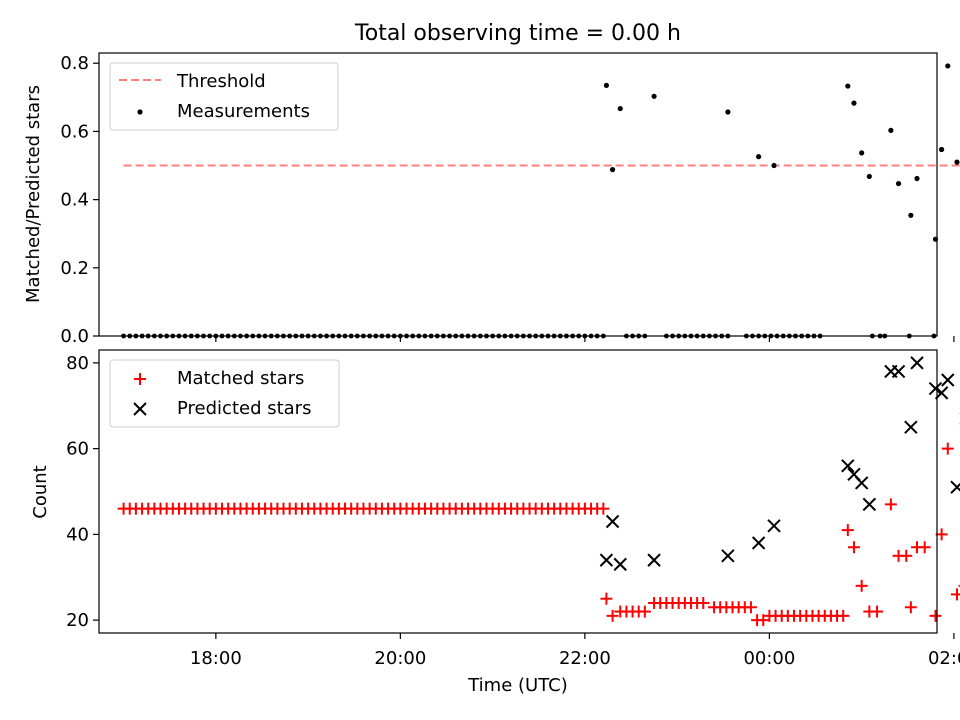 Image resolution: width=960 pixels, height=720 pixels. Describe the element at coordinates (140, 112) in the screenshot. I see `legend-measurements-swatch` at that location.